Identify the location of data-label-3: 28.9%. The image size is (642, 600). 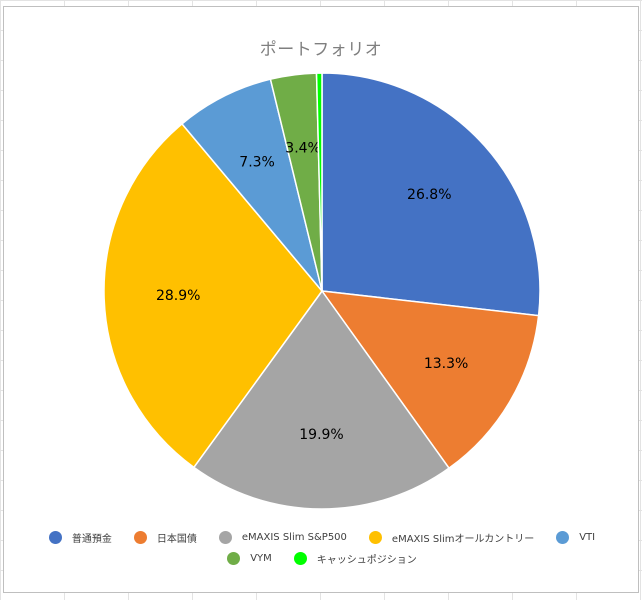
(178, 296).